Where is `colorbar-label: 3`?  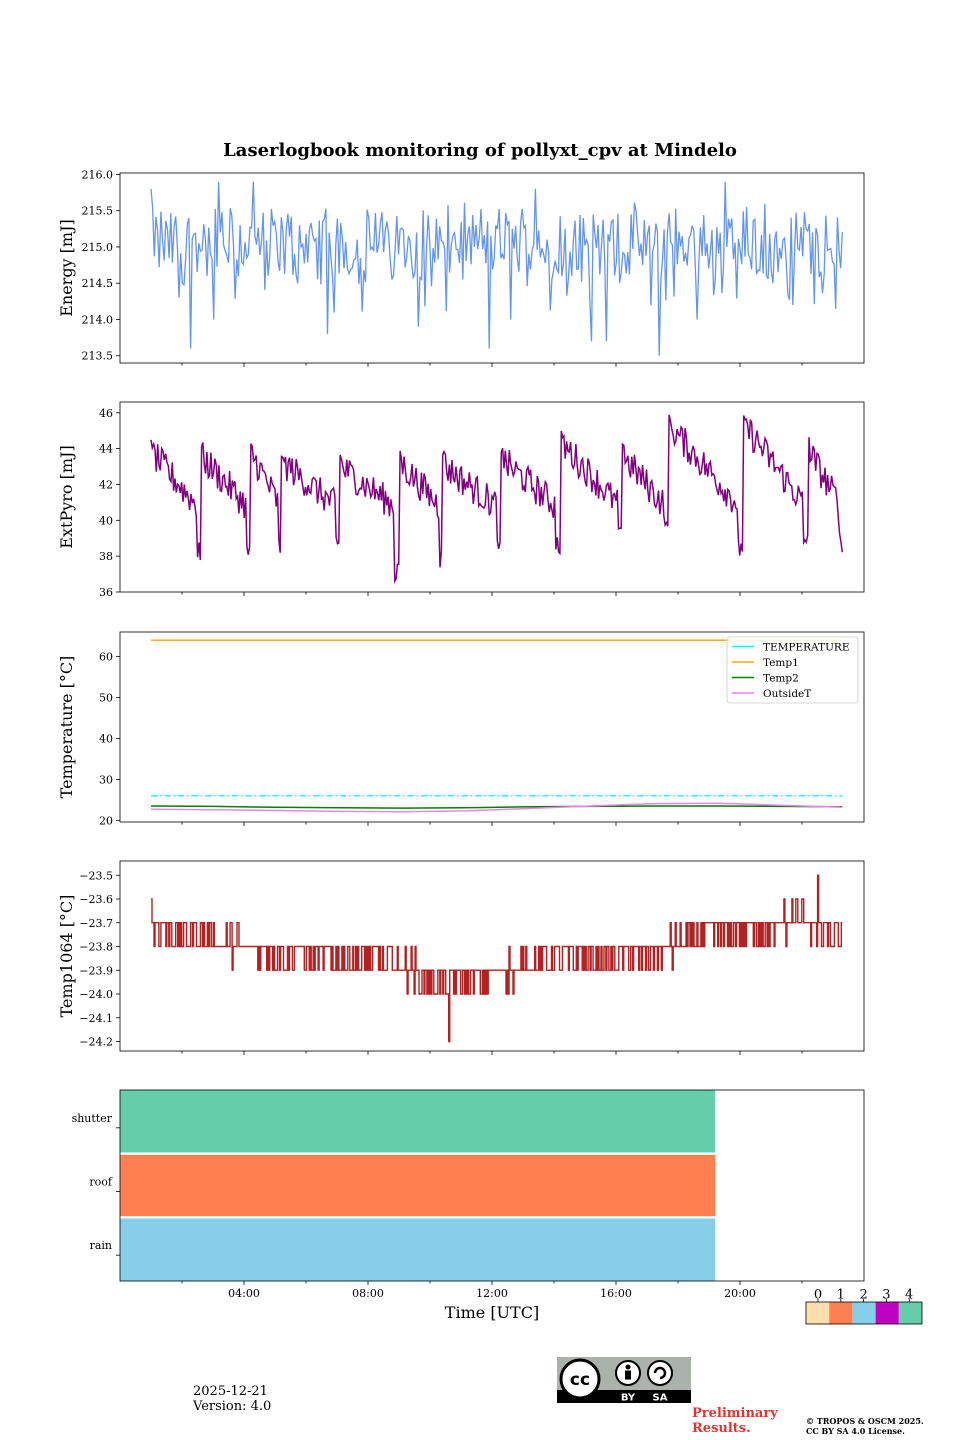
colorbar-label: 3 is located at coordinates (886, 1295).